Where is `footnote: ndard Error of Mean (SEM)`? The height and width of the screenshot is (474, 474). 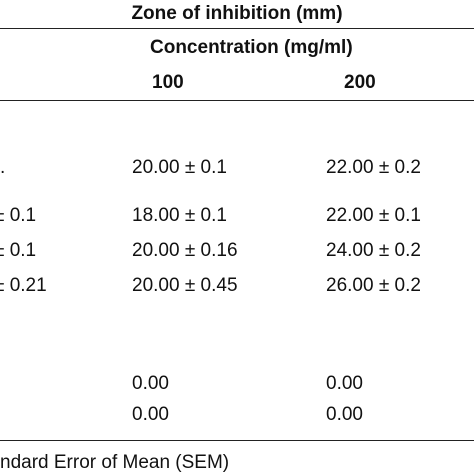 footnote: ndard Error of Mean (SEM) is located at coordinates (115, 462).